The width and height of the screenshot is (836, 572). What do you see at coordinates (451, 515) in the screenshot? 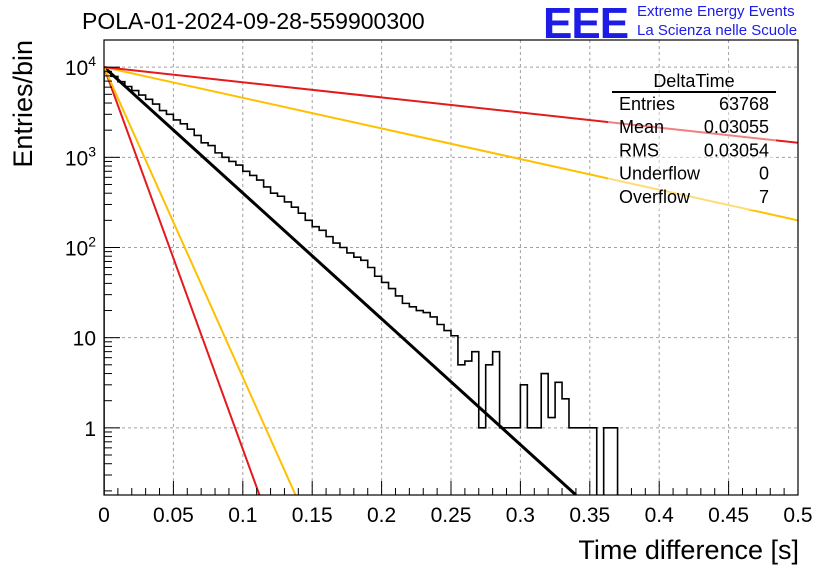
I see `x-tick-label: 0.25` at bounding box center [451, 515].